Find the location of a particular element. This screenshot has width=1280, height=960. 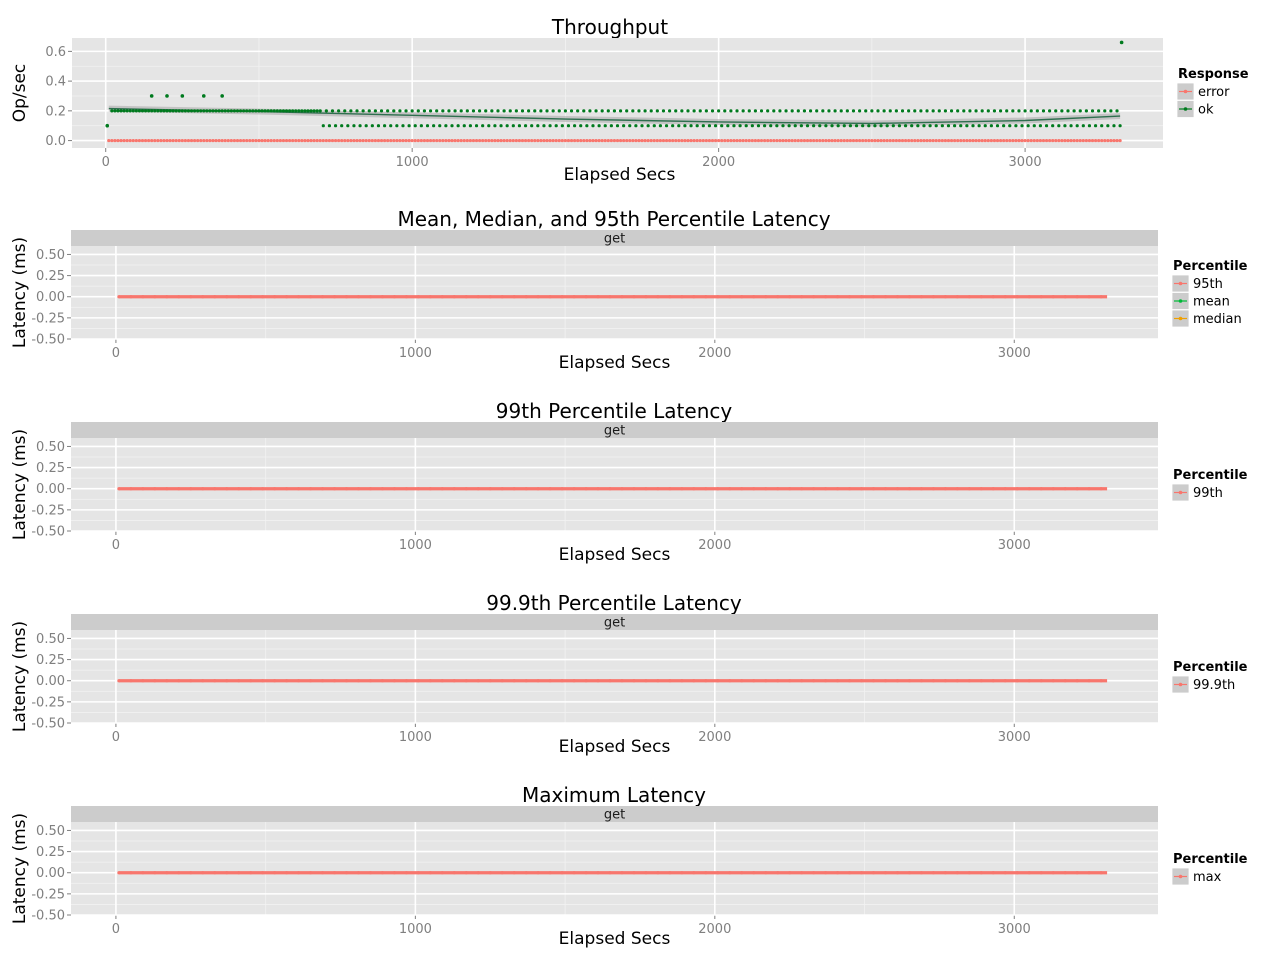

x-tick-label: 0 is located at coordinates (116, 929).